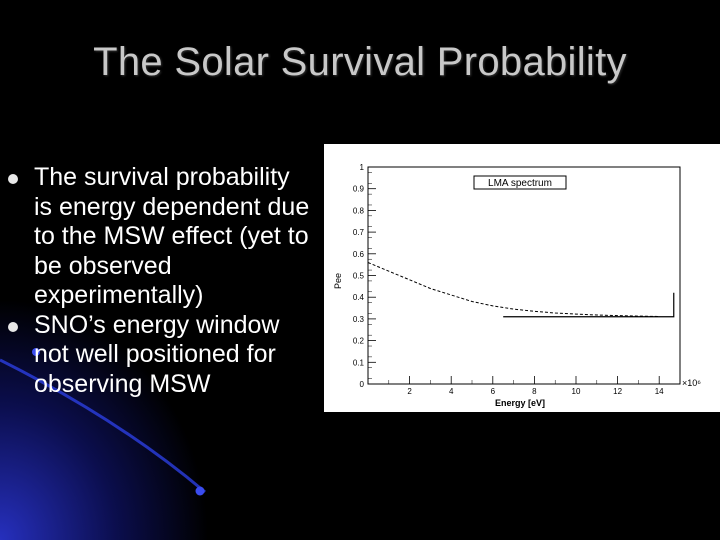 This screenshot has width=720, height=540. What do you see at coordinates (659, 391) in the screenshot?
I see `x-tick-label: 14` at bounding box center [659, 391].